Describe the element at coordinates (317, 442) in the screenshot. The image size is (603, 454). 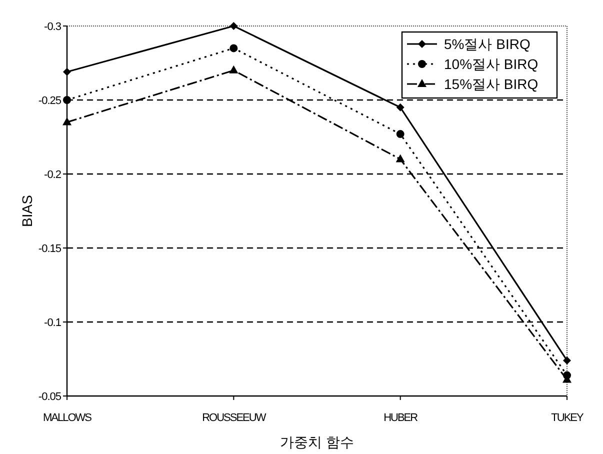
I see `x-axis-title: 가중치 함수` at that location.